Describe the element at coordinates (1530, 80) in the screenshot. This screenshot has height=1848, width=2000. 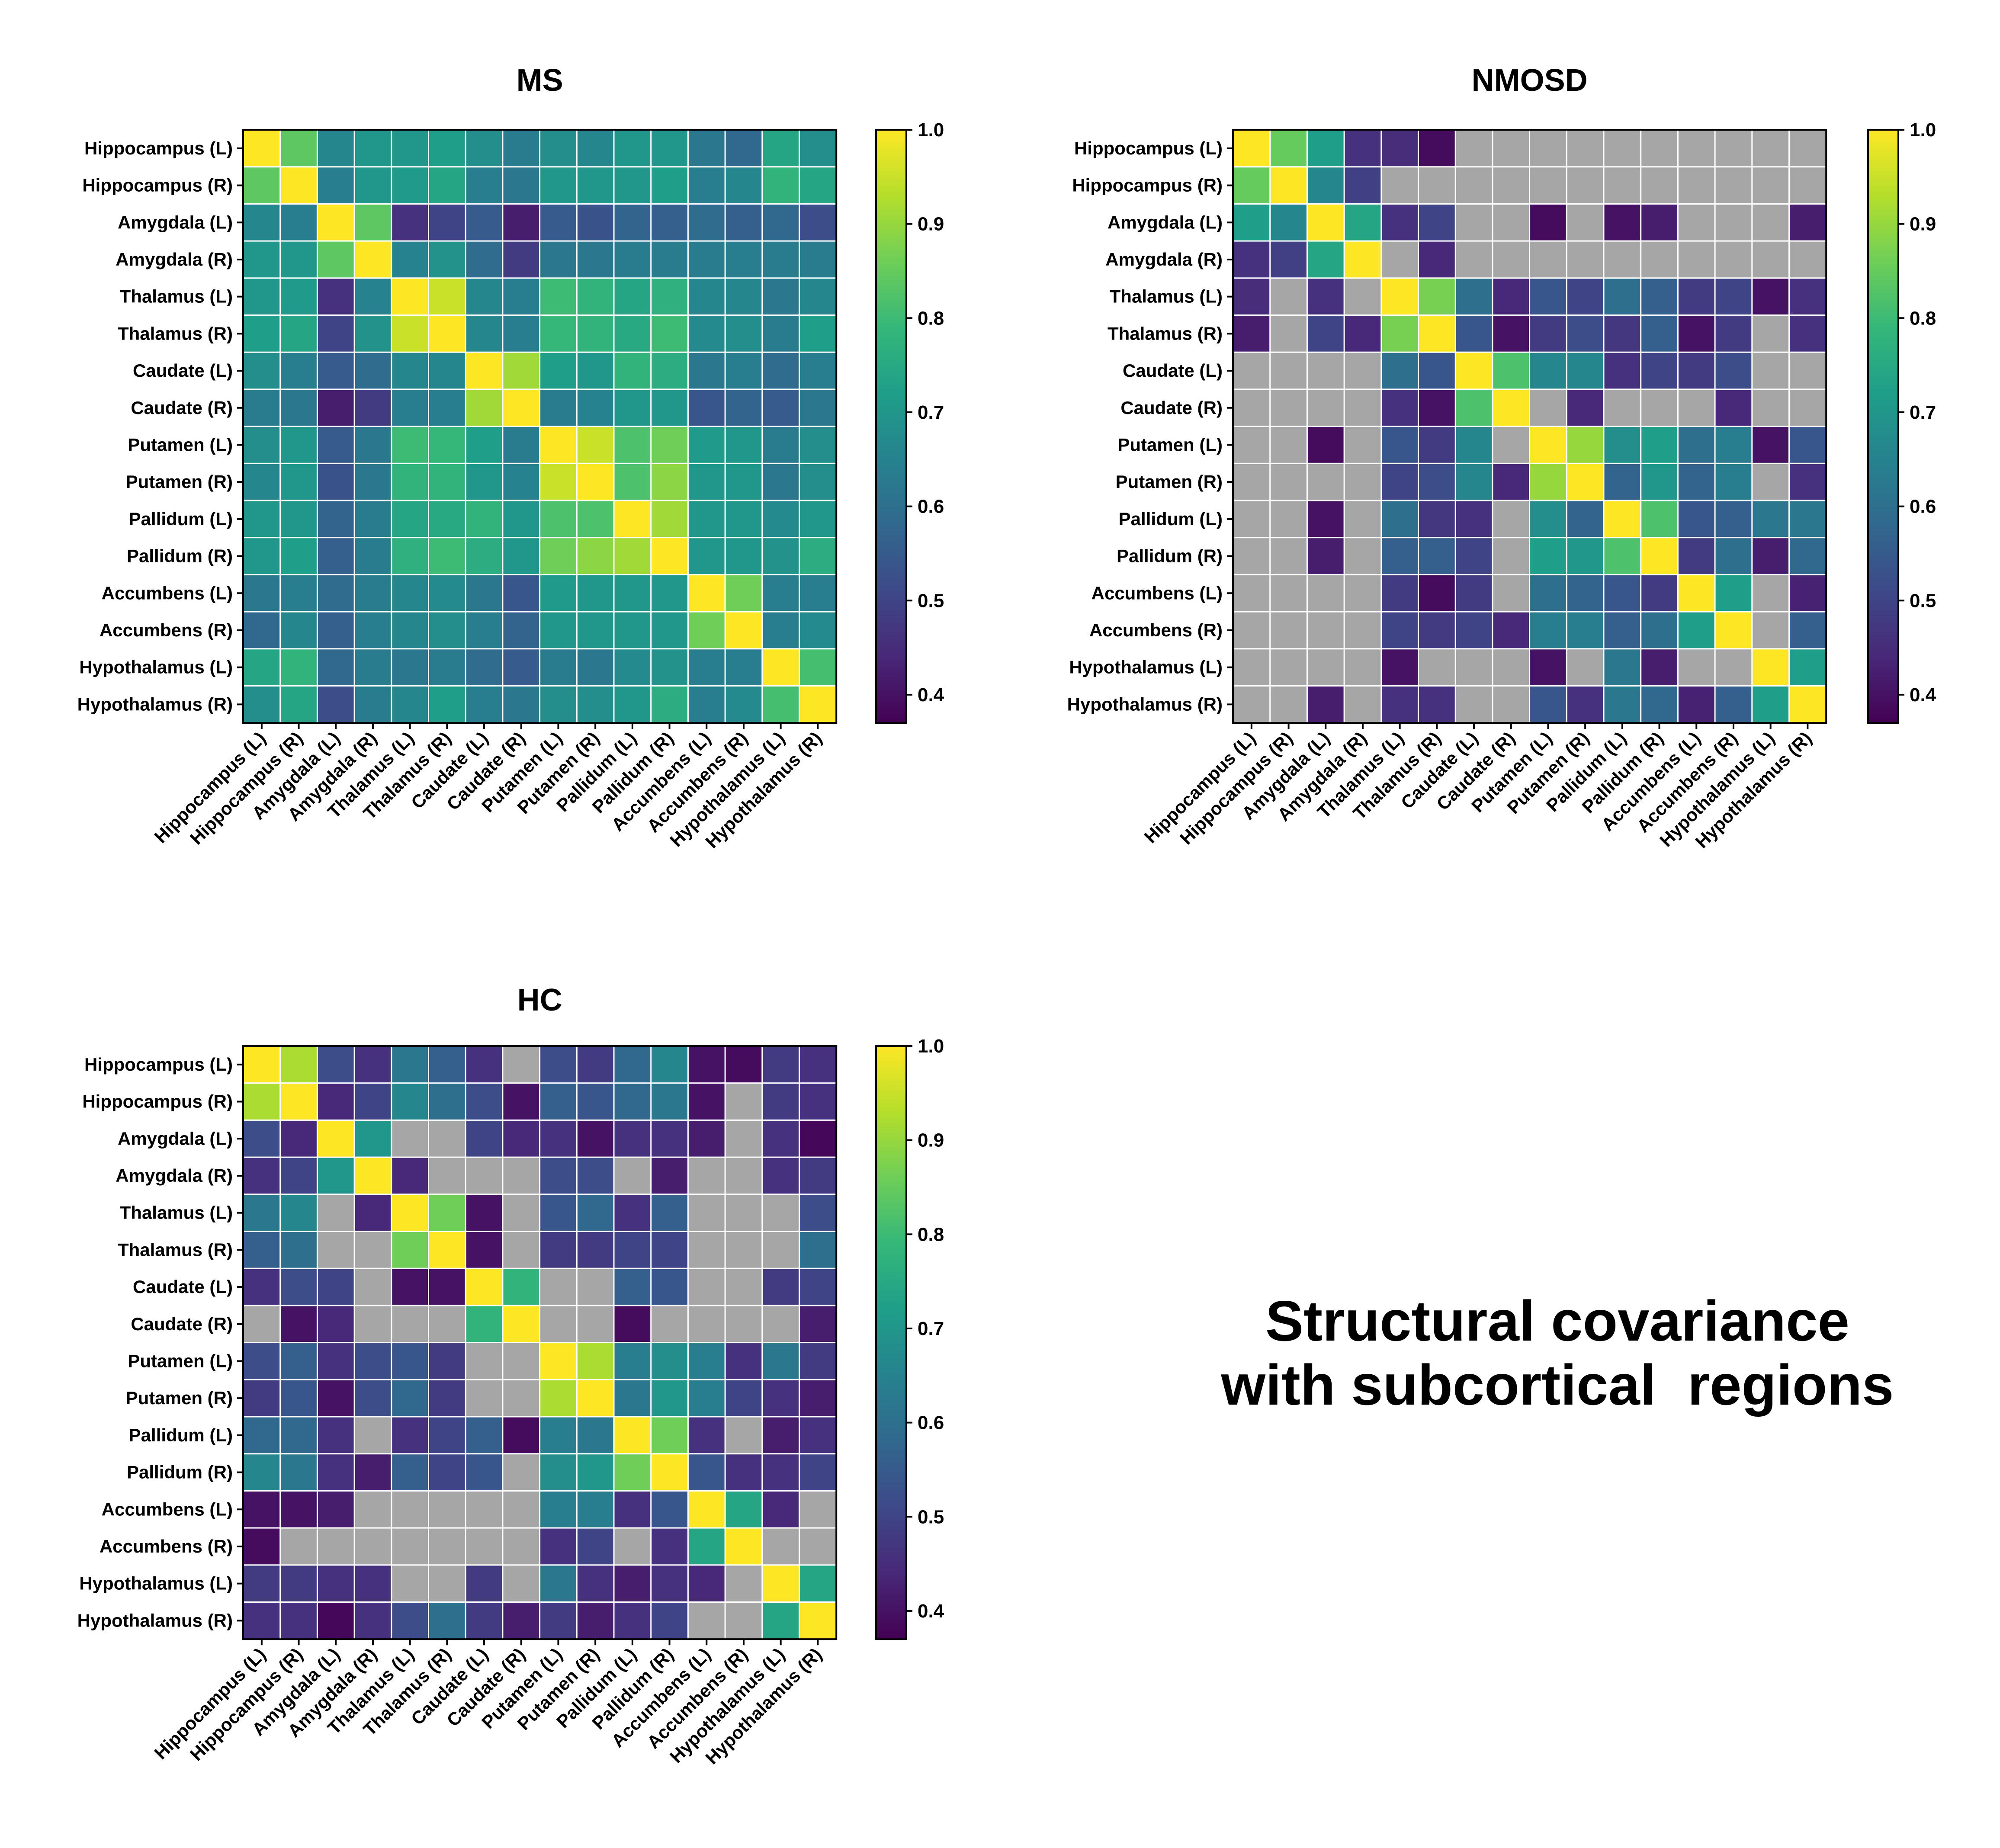
I see `chart-title: NMOSD` at that location.